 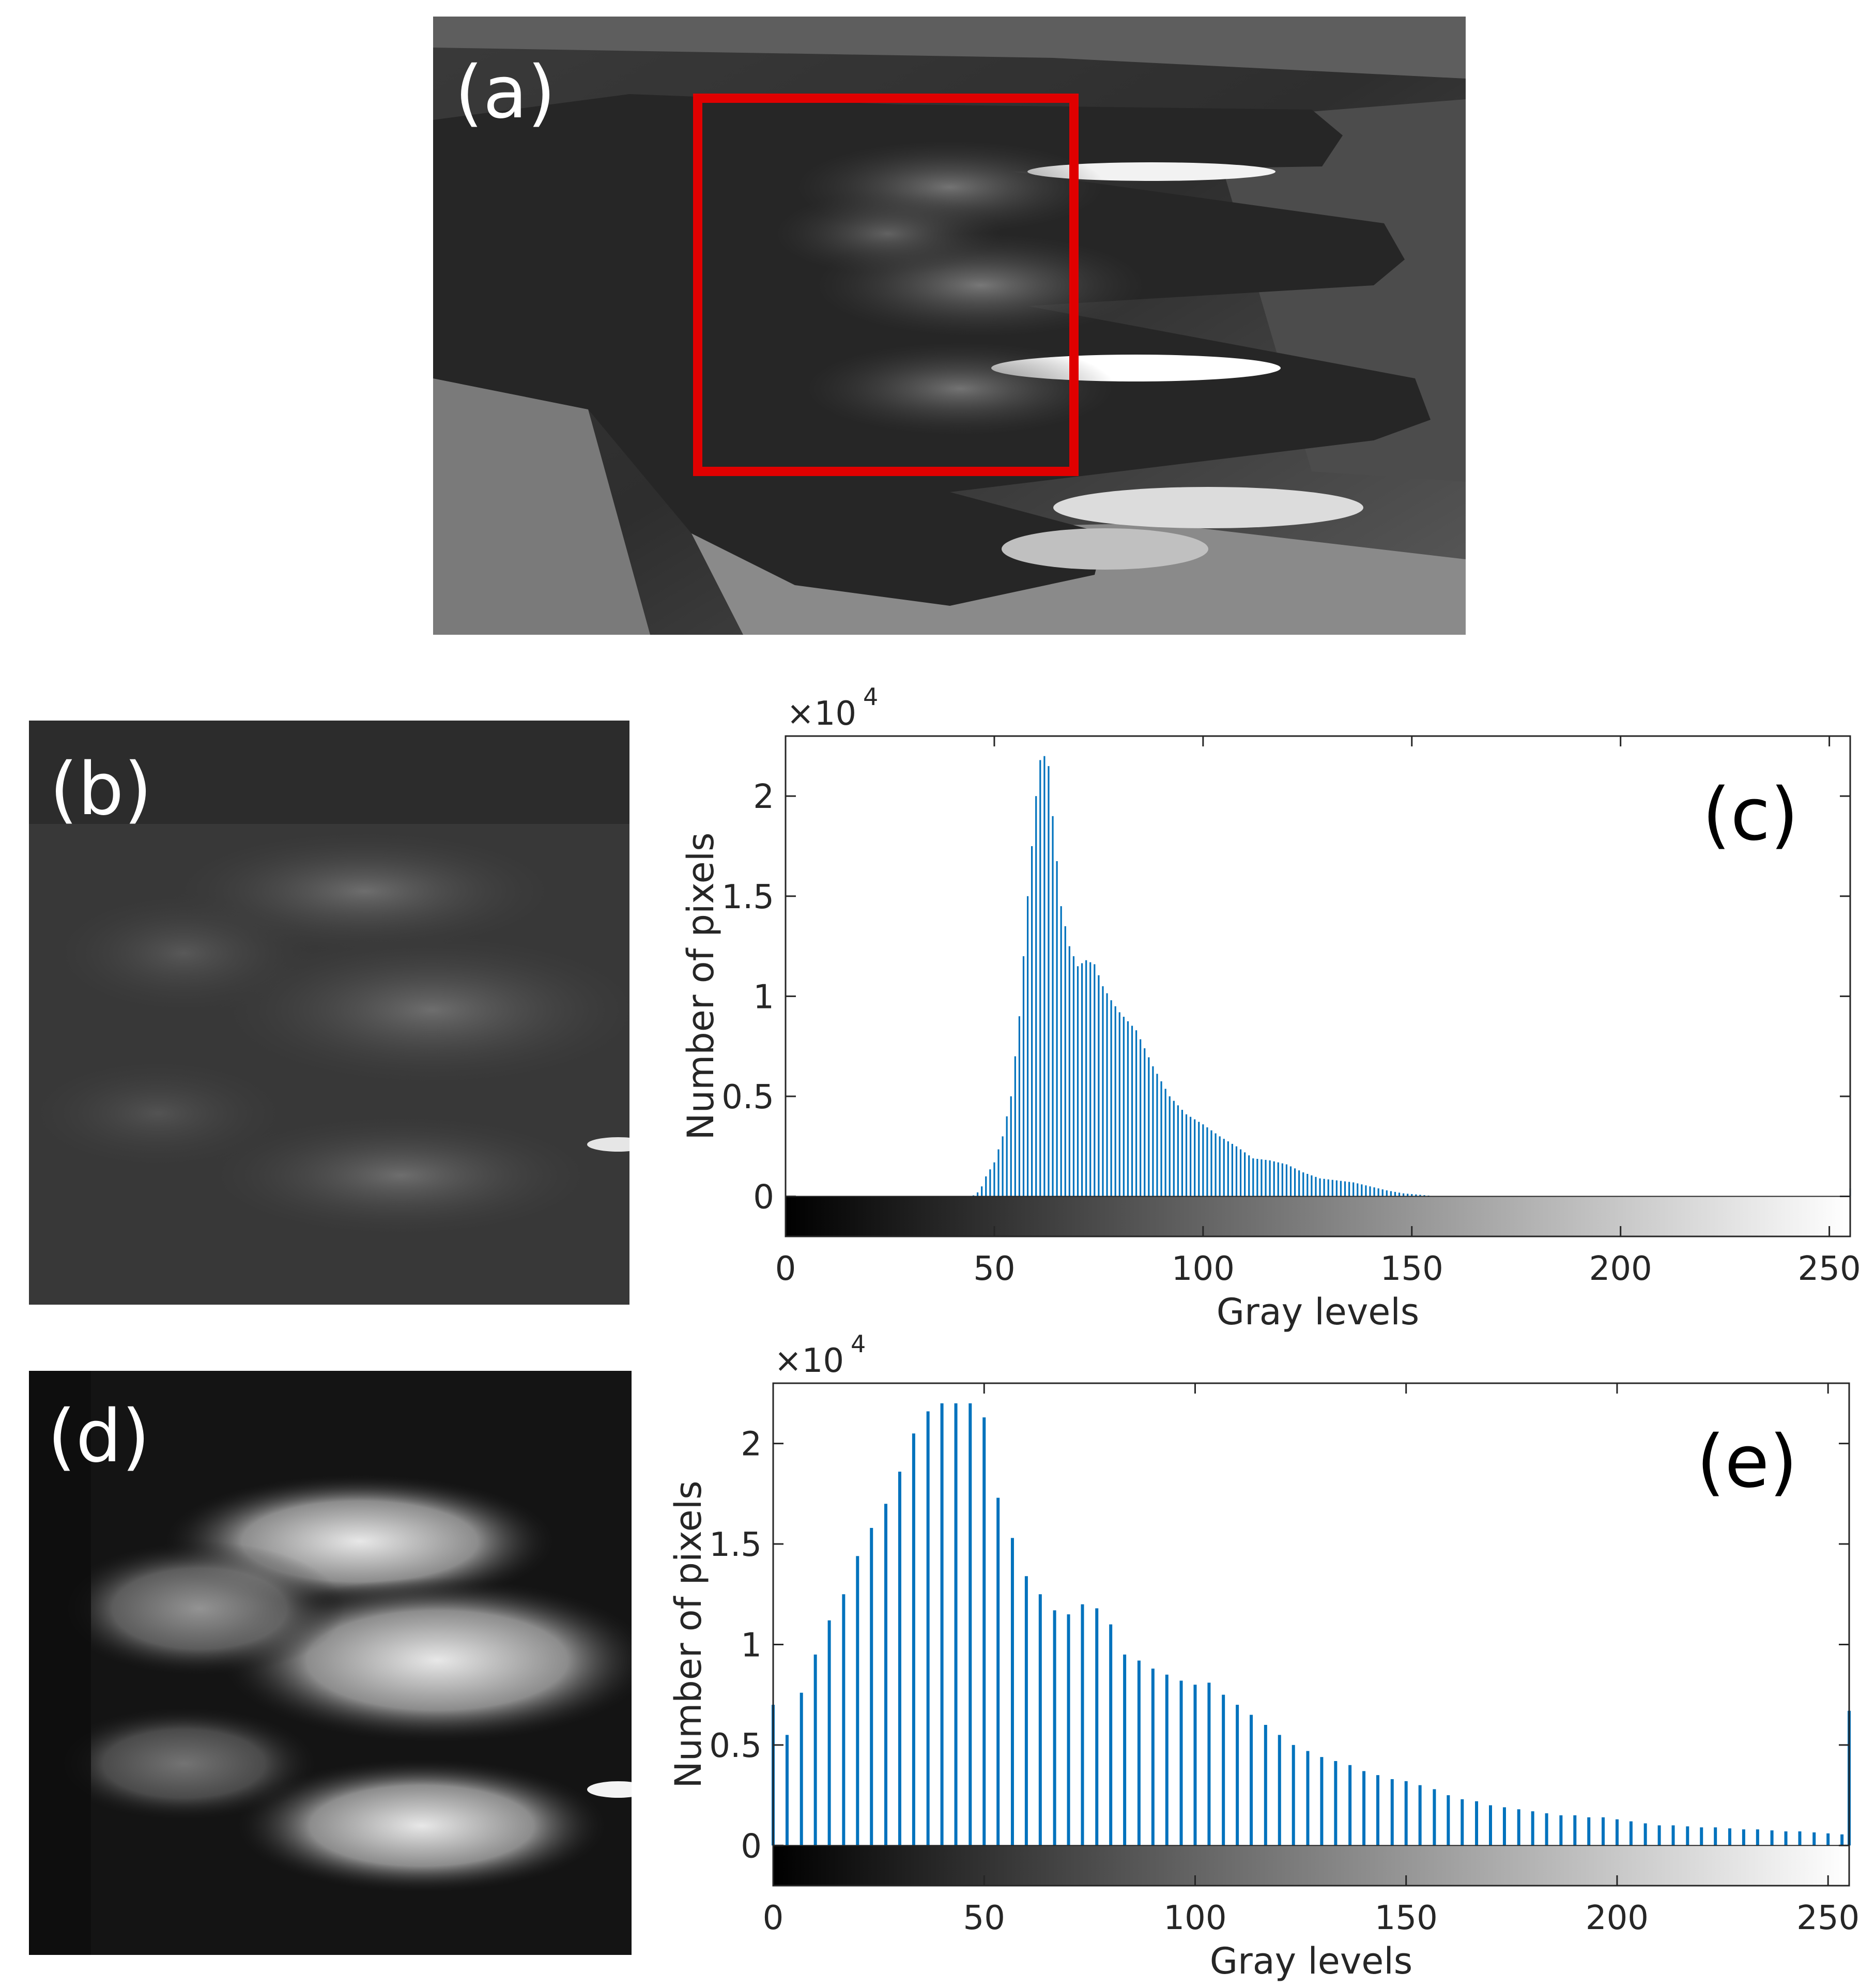 What do you see at coordinates (735, 1746) in the screenshot?
I see `y-tick-label: 0.5` at bounding box center [735, 1746].